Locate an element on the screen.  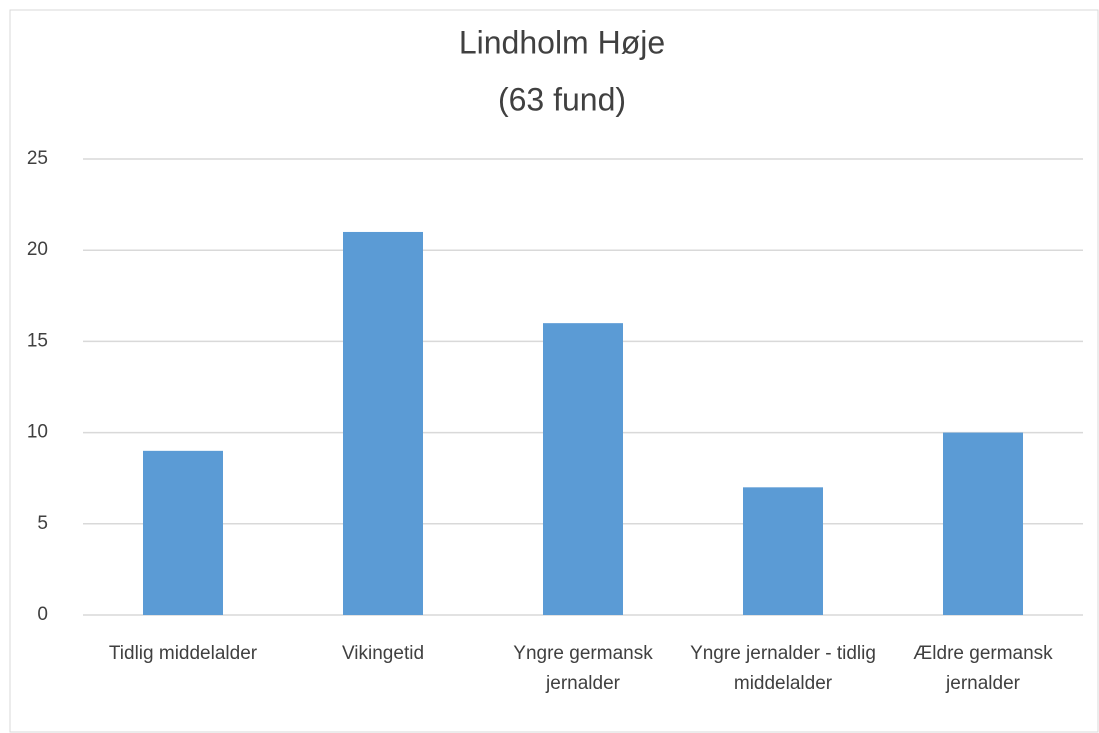
chart-title: Lindholm Høje is located at coordinates (562, 42).